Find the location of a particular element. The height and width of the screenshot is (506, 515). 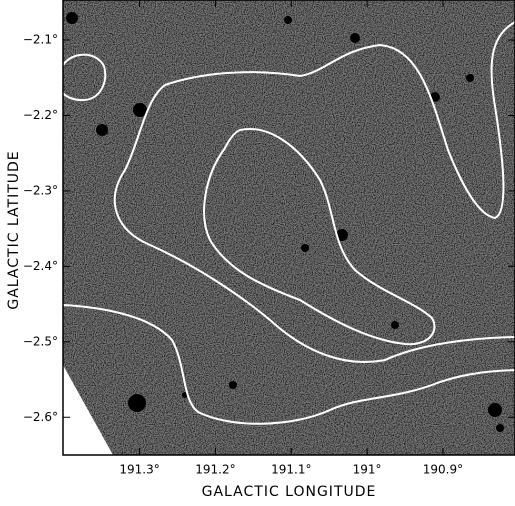

y-tick-label: −2.3° is located at coordinates (40, 190).